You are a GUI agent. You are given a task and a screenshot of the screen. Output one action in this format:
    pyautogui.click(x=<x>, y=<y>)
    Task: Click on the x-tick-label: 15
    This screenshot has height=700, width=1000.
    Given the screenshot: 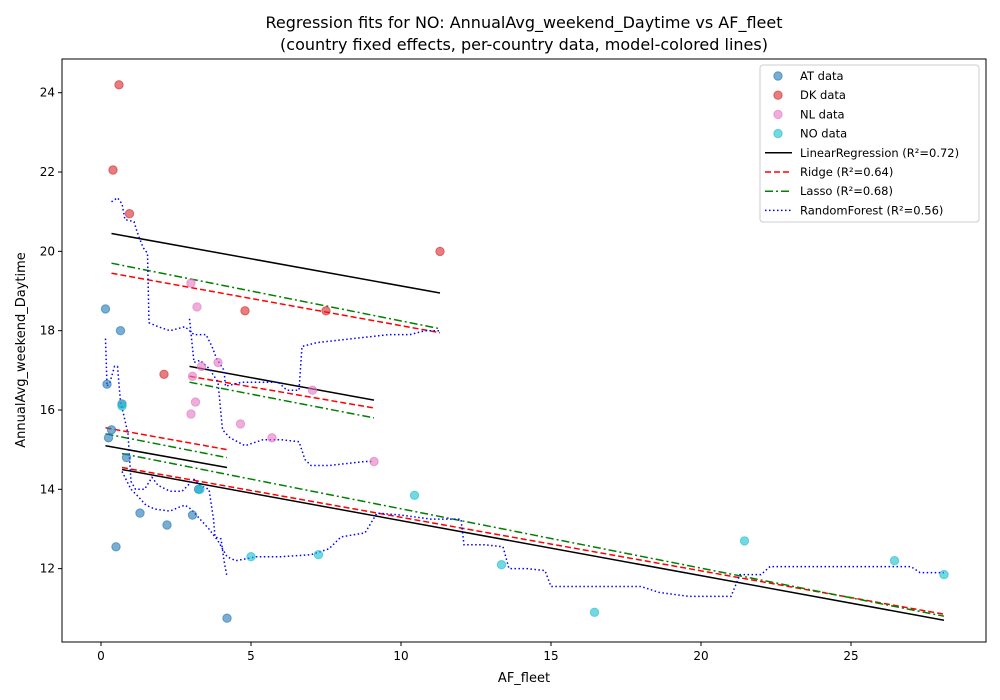 What is the action you would take?
    pyautogui.click(x=550, y=656)
    